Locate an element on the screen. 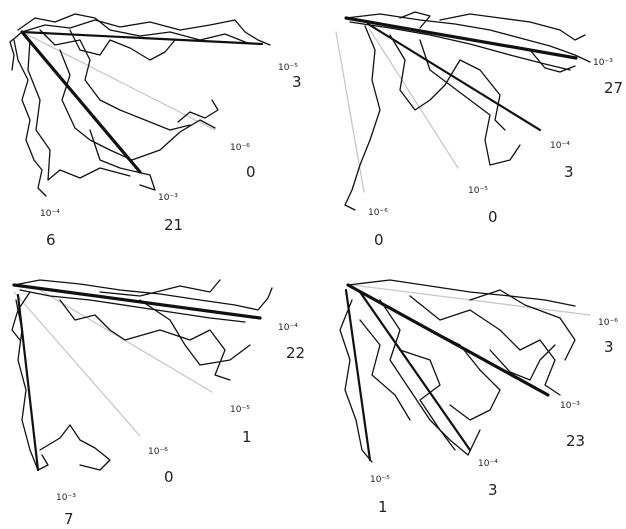 The image size is (626, 529). exp-label-b-2: 10⁻⁴ is located at coordinates (560, 146).